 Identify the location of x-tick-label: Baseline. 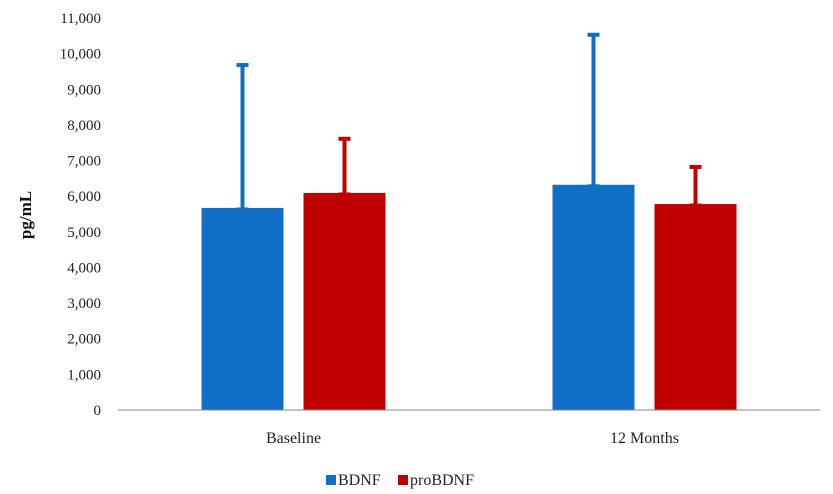
(293, 438).